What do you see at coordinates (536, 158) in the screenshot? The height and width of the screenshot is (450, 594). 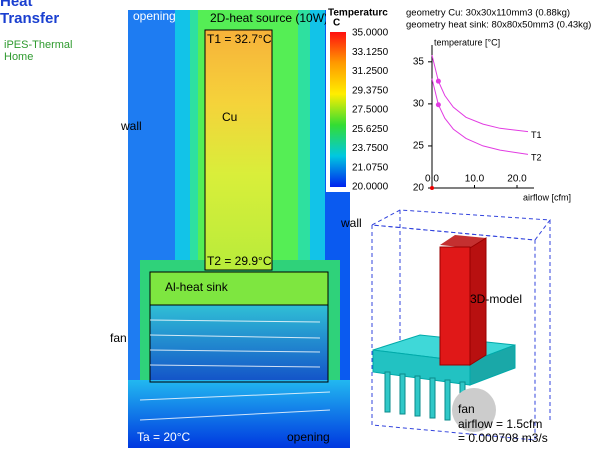 I see `legend-label: T2` at bounding box center [536, 158].